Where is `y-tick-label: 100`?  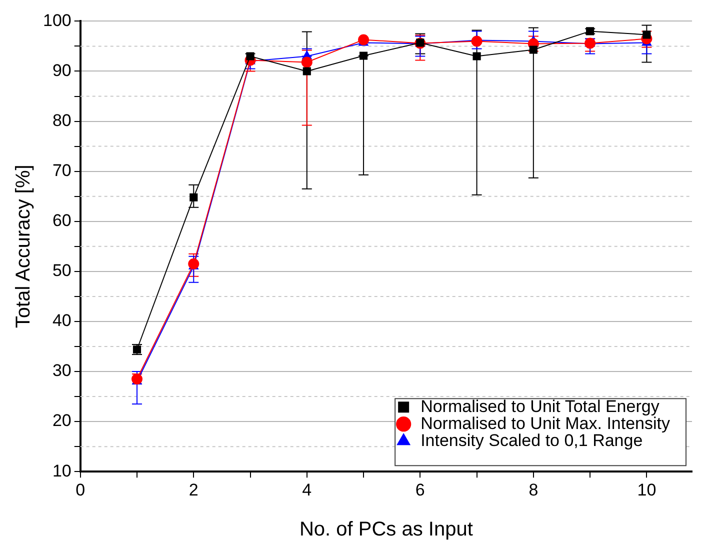 y-tick-label: 100 is located at coordinates (57, 20).